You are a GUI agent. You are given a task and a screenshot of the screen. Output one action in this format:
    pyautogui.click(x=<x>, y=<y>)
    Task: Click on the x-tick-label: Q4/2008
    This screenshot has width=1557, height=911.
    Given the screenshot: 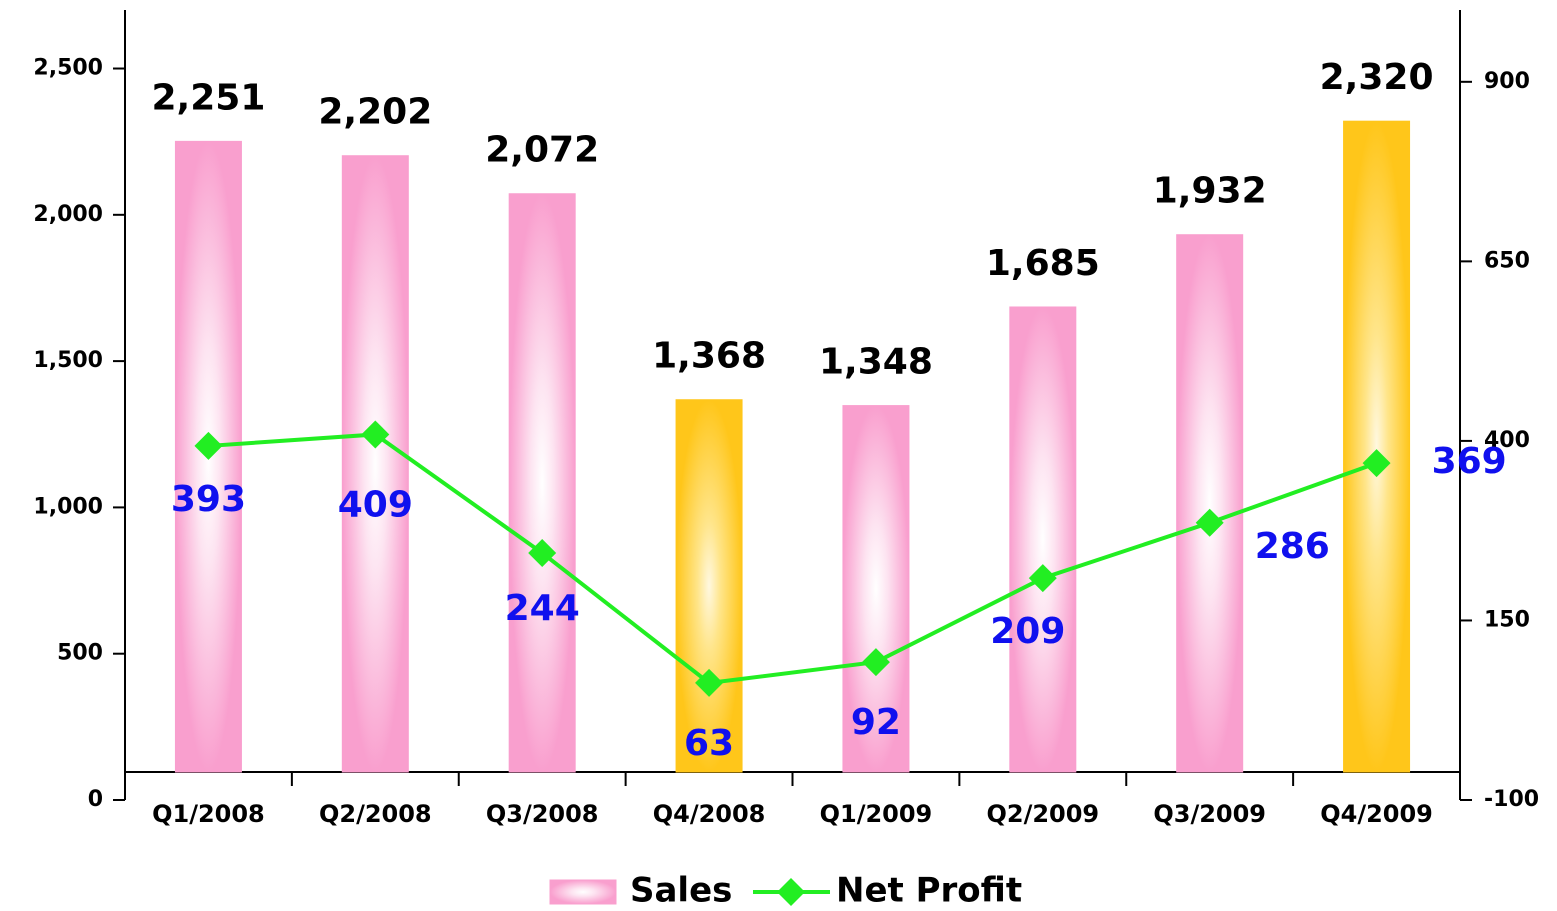 What is the action you would take?
    pyautogui.click(x=709, y=814)
    